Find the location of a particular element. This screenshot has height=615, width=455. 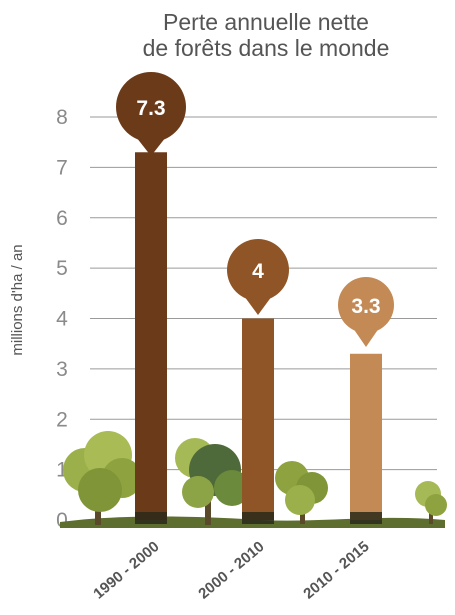

tree-center-right is located at coordinates (301, 492).